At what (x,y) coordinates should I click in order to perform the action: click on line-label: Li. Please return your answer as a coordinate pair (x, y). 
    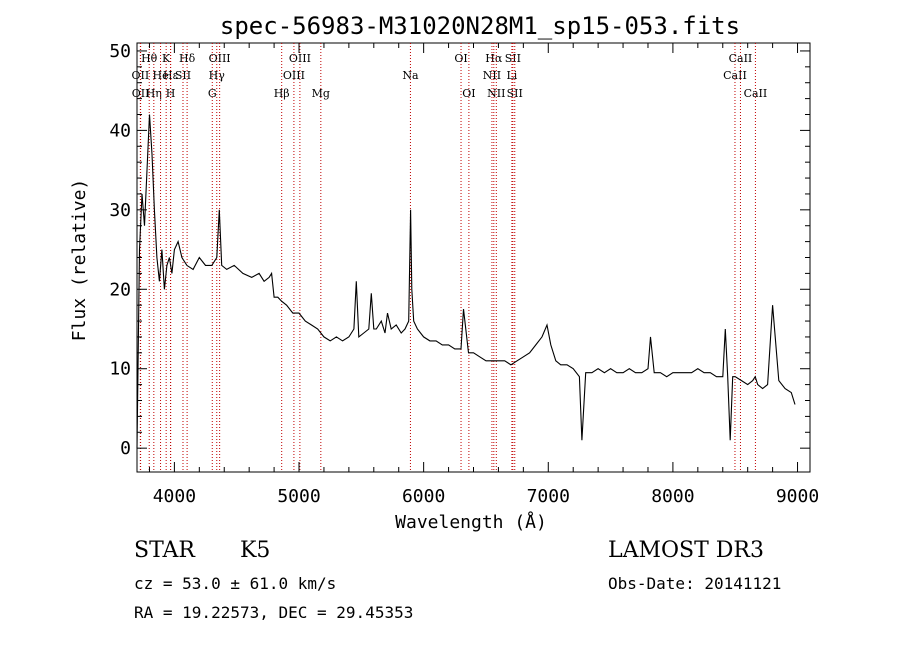
    Looking at the image, I should click on (511, 75).